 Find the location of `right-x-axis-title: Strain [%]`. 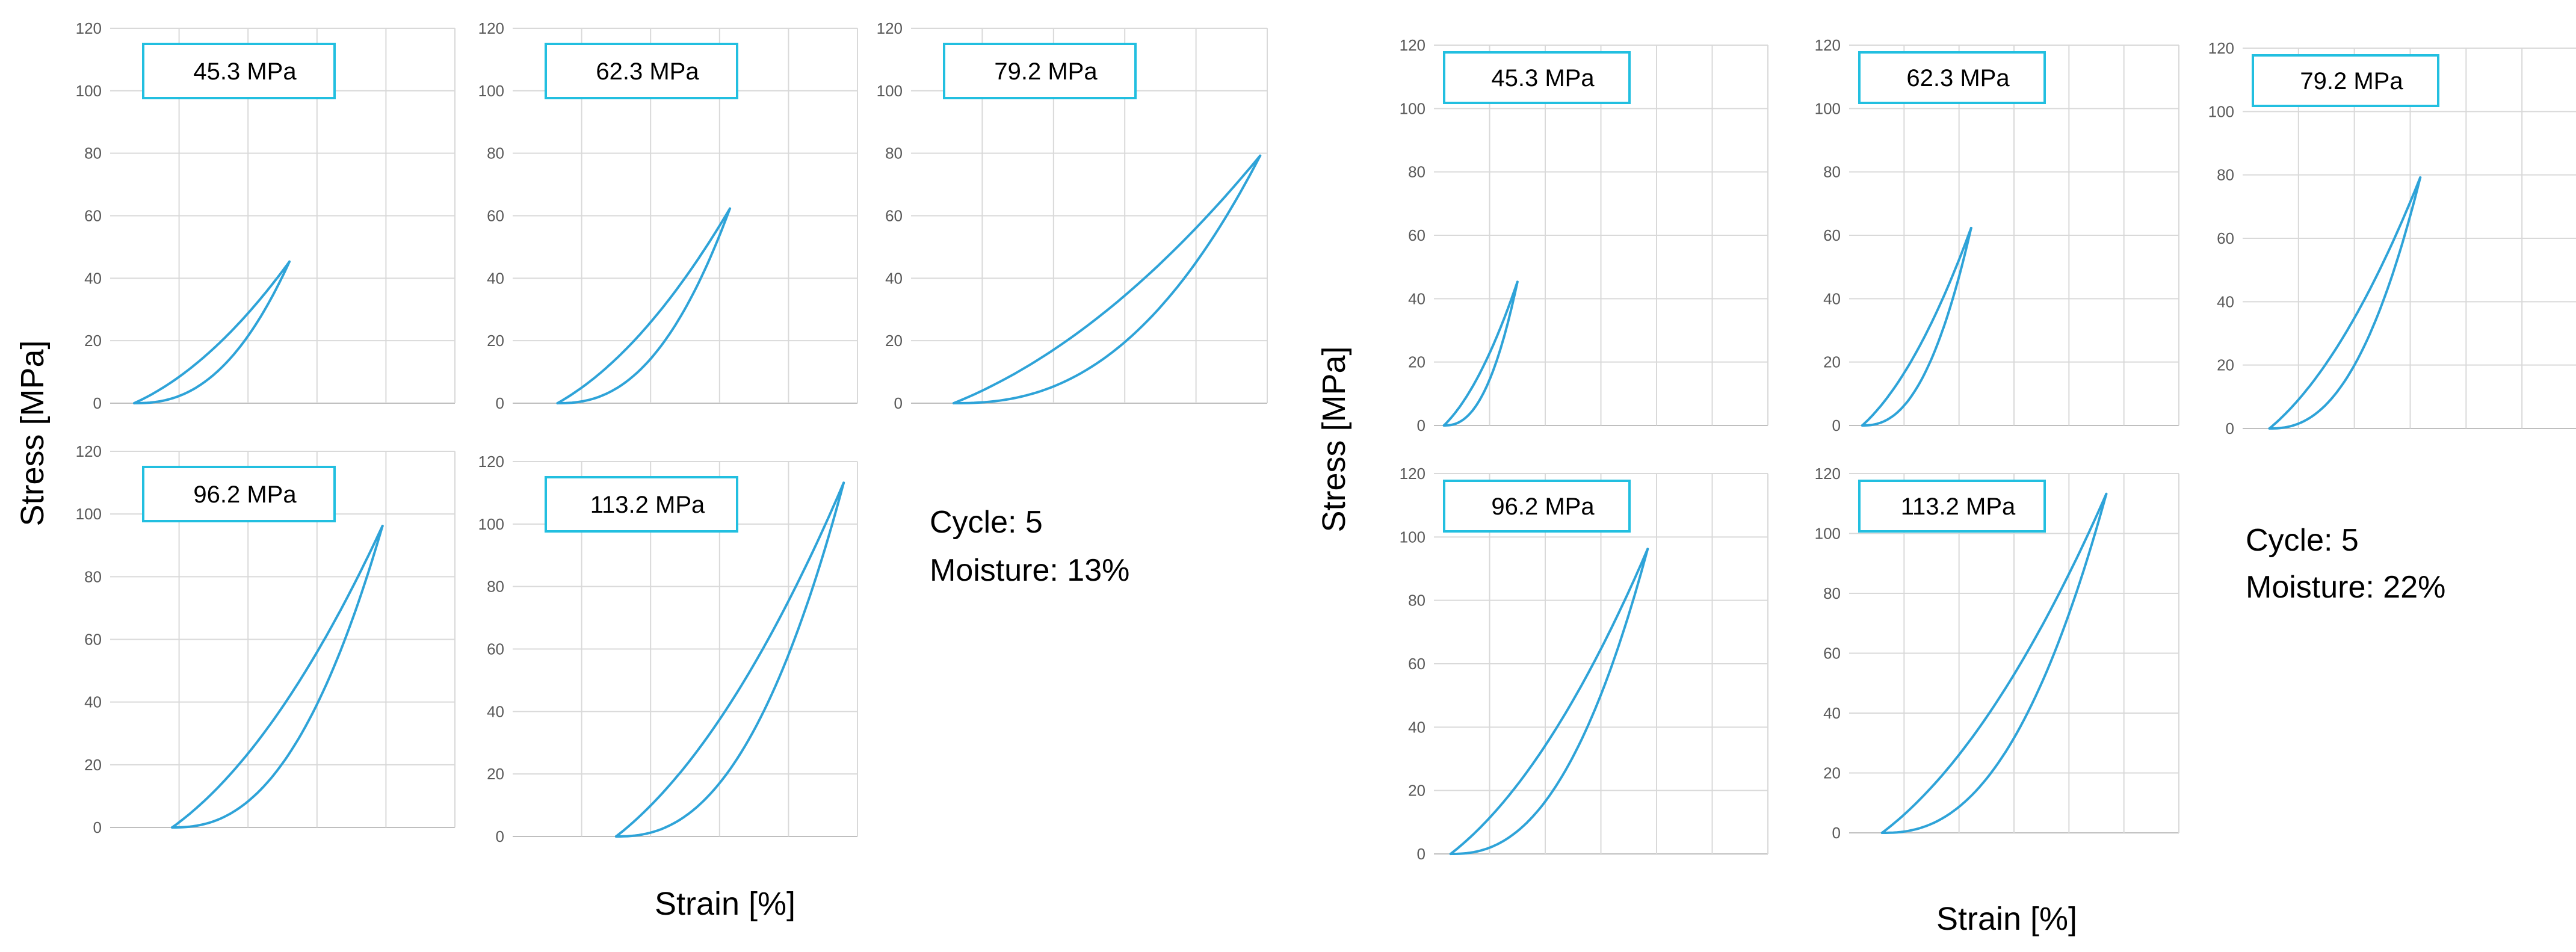

right-x-axis-title: Strain [%] is located at coordinates (2006, 919).